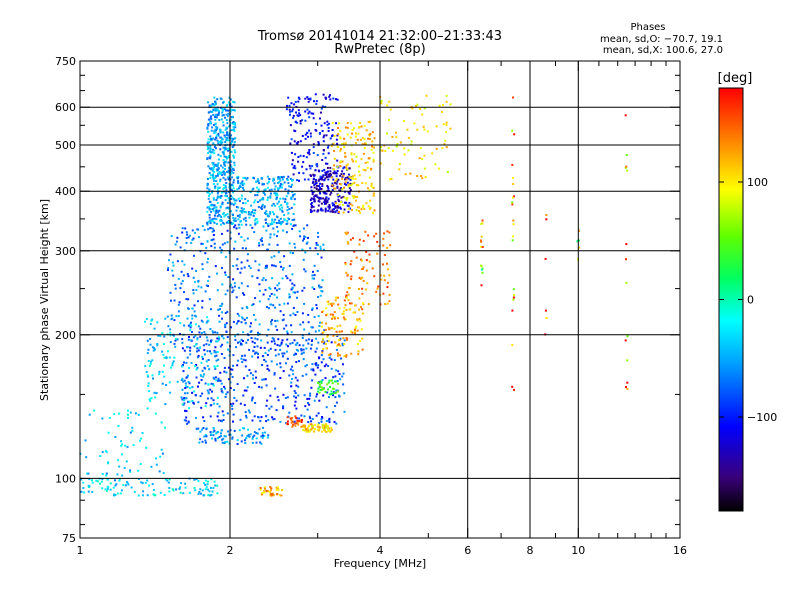  What do you see at coordinates (65, 478) in the screenshot?
I see `y-tick-label: 100` at bounding box center [65, 478].